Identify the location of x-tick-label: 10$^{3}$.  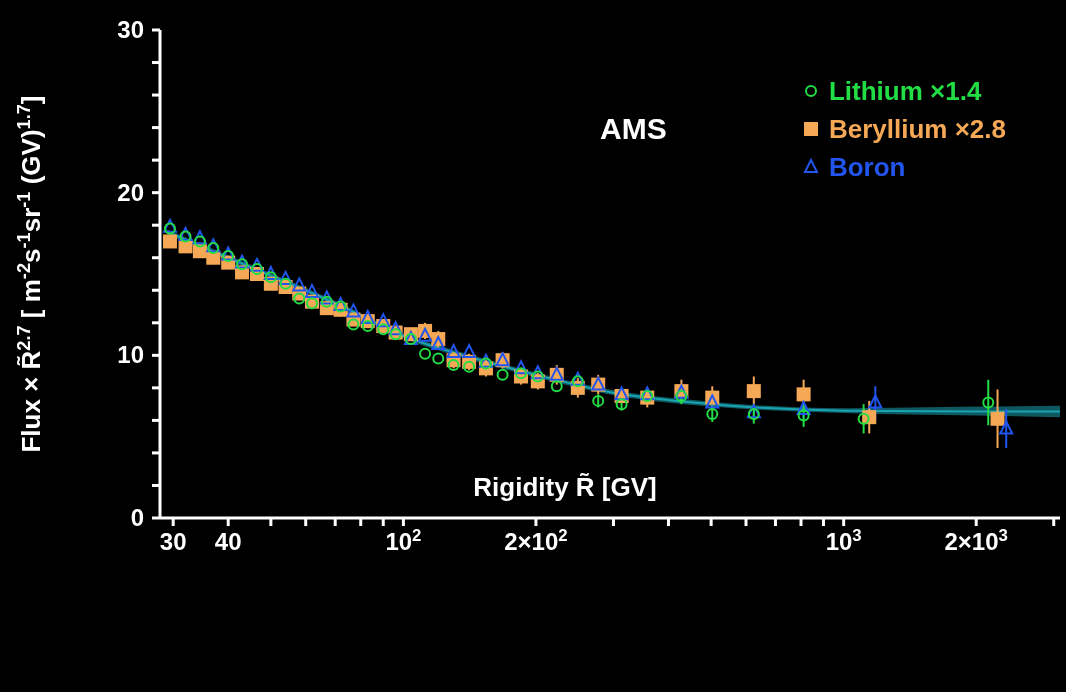
(843, 540).